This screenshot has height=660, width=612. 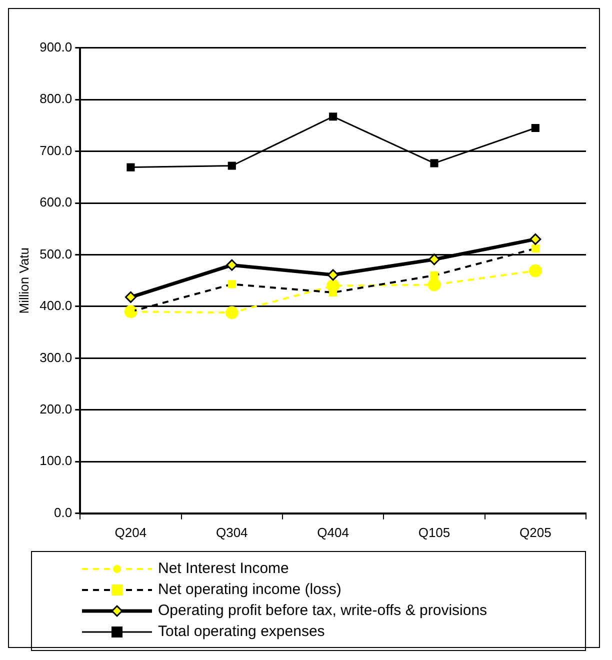 I want to click on x-tick-label: Q205, so click(x=536, y=532).